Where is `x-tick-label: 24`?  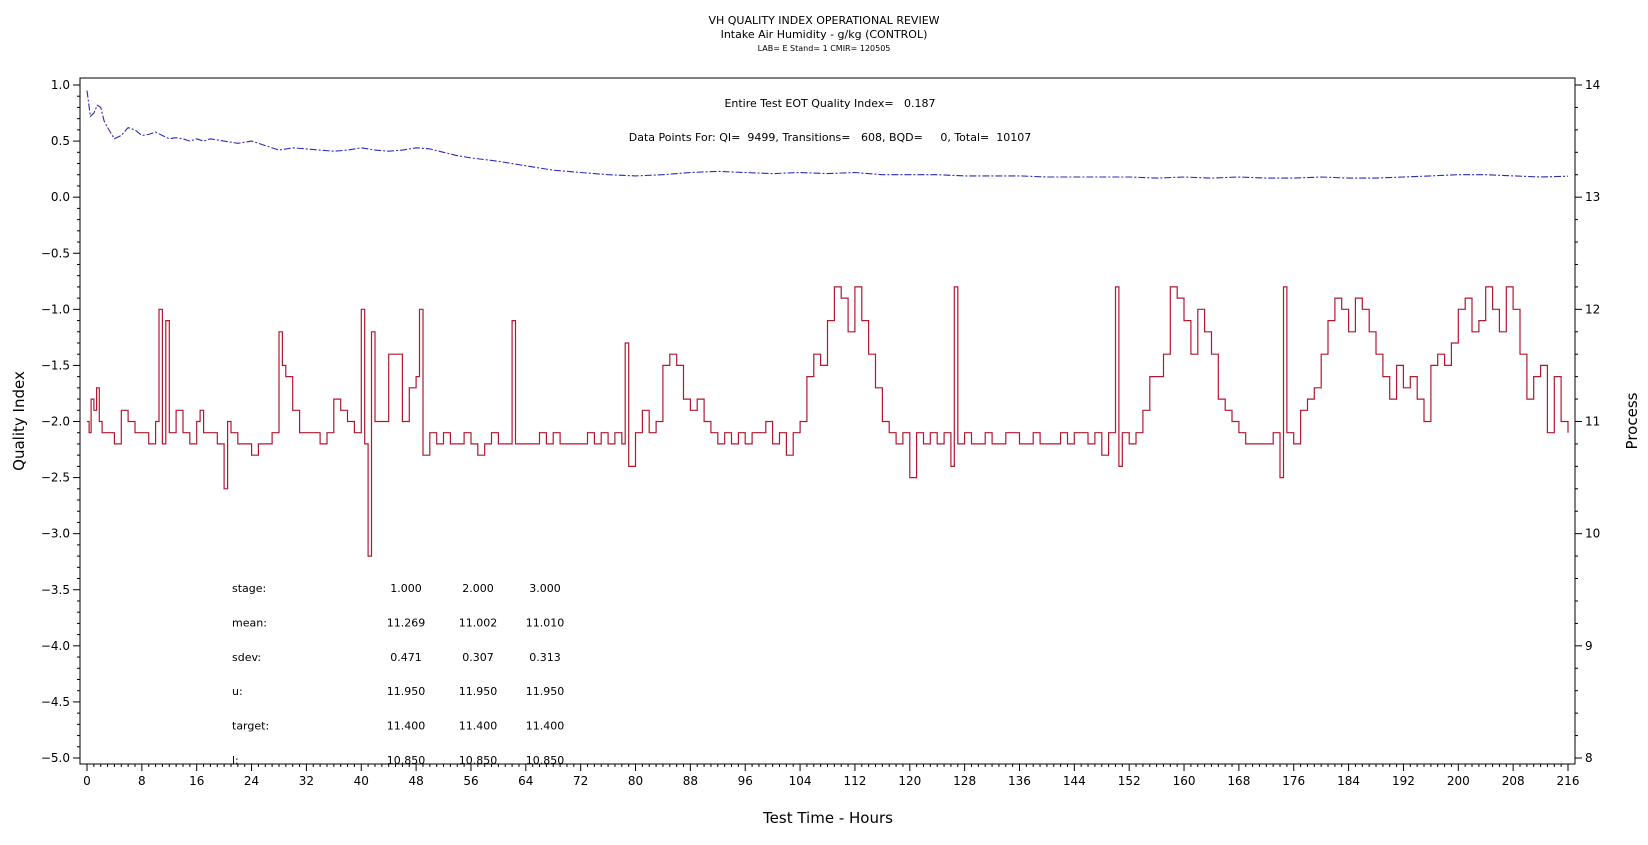
x-tick-label: 24 is located at coordinates (251, 781).